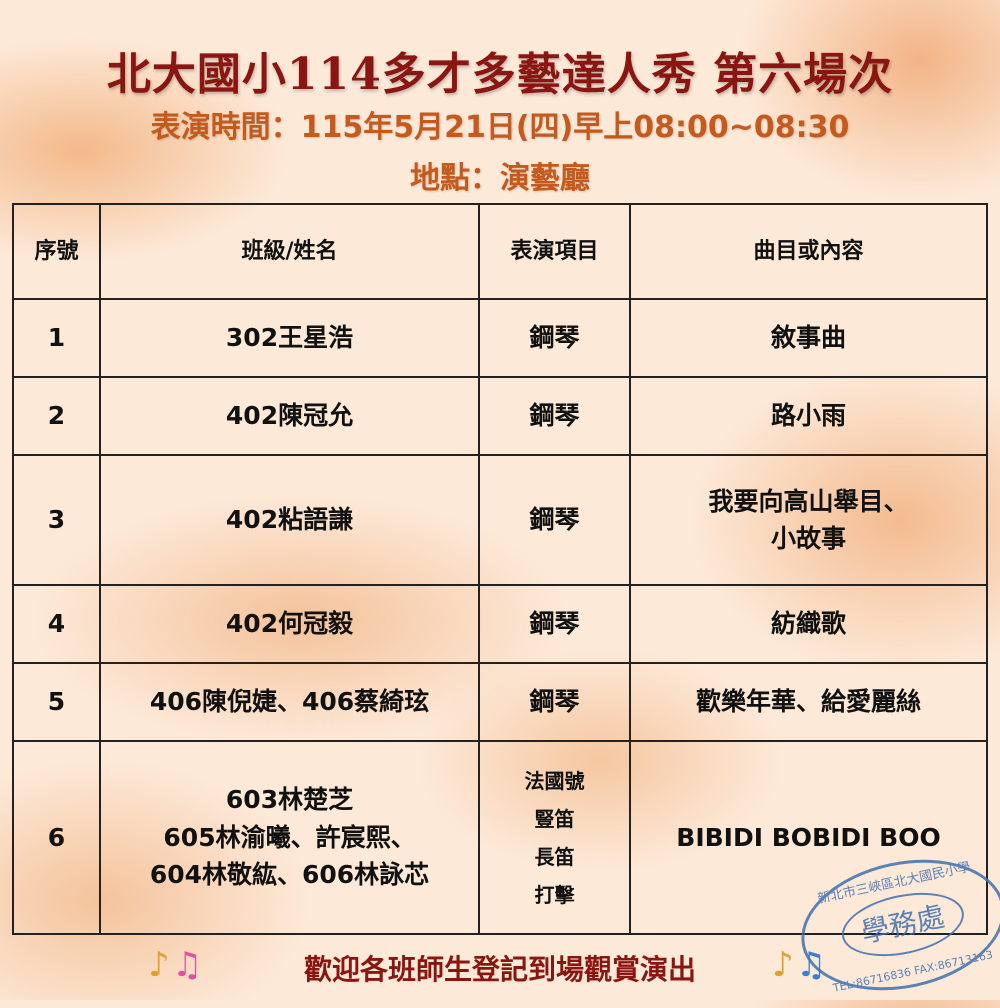 This screenshot has width=1000, height=1008. I want to click on cell-class-name: 302王星浩, so click(289, 338).